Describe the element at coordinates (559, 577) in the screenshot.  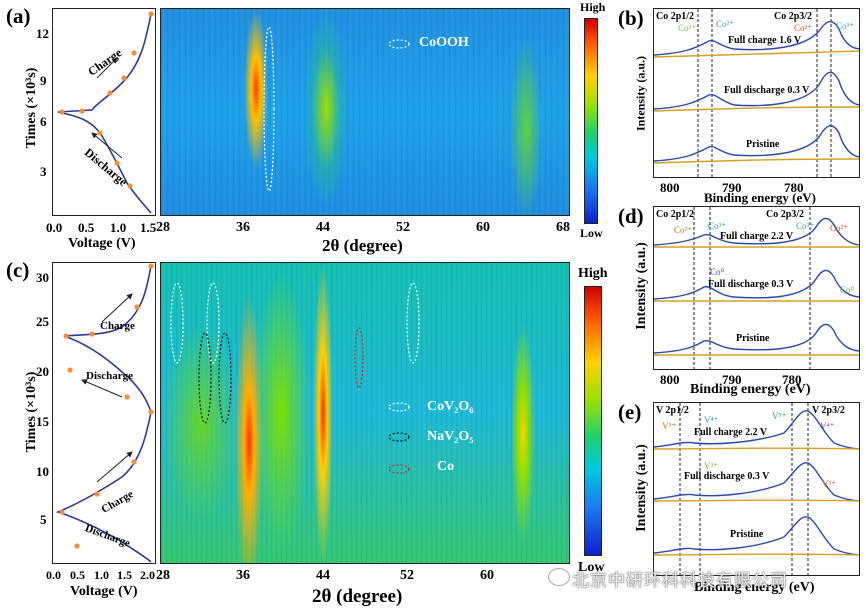
I see `watermark-logo-icon` at that location.